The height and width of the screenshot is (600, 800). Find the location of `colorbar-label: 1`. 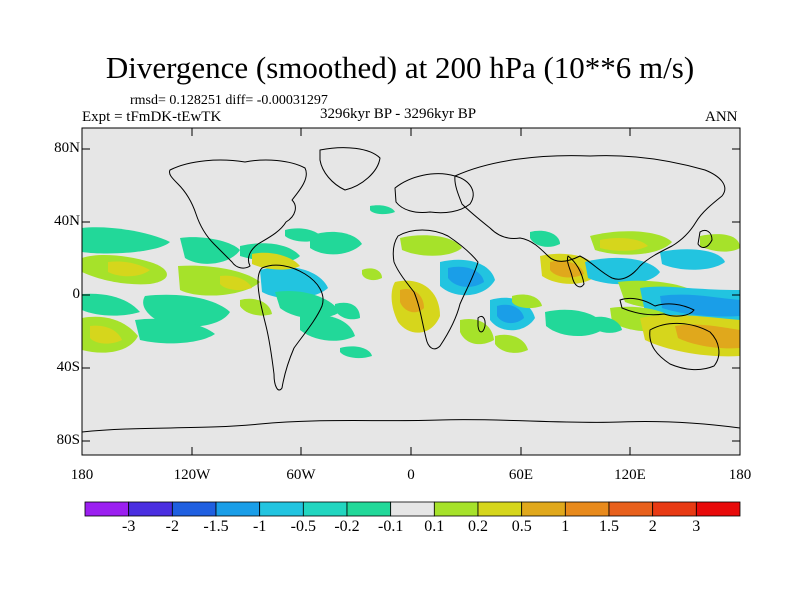

colorbar-label: 1 is located at coordinates (565, 526).